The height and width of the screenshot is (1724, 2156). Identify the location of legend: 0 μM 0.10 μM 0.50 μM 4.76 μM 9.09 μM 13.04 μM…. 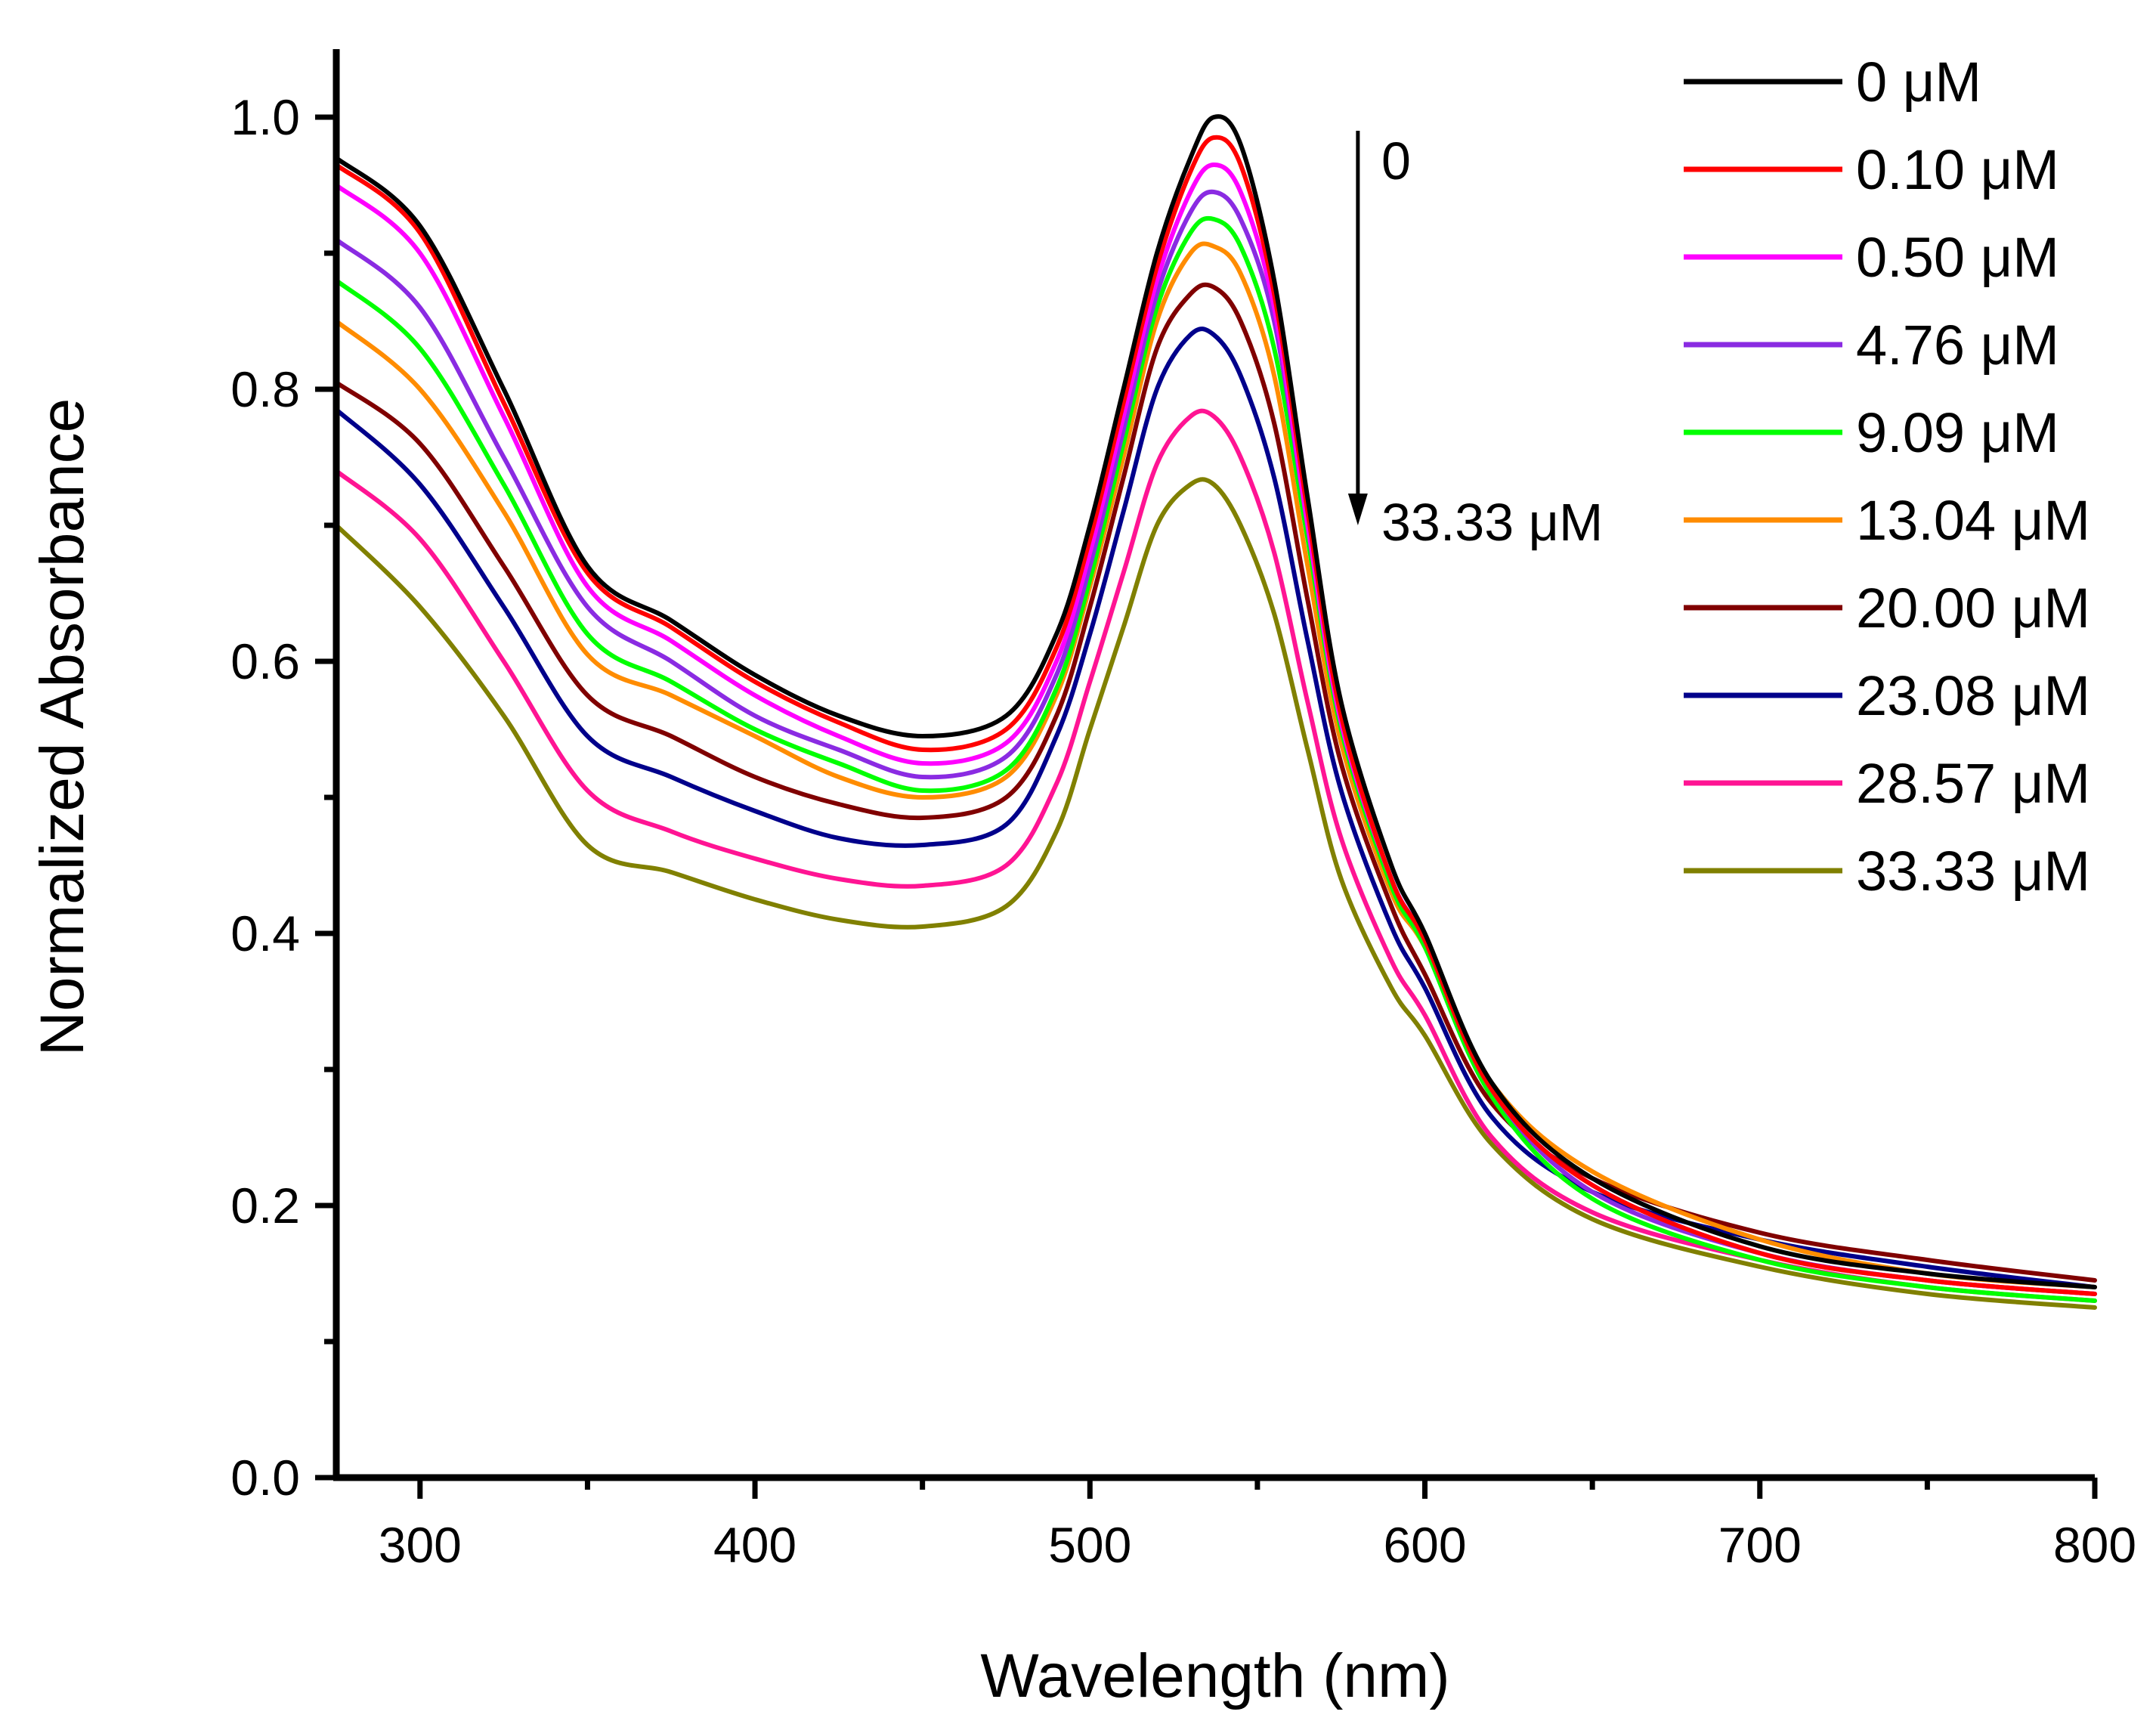
(1887, 476).